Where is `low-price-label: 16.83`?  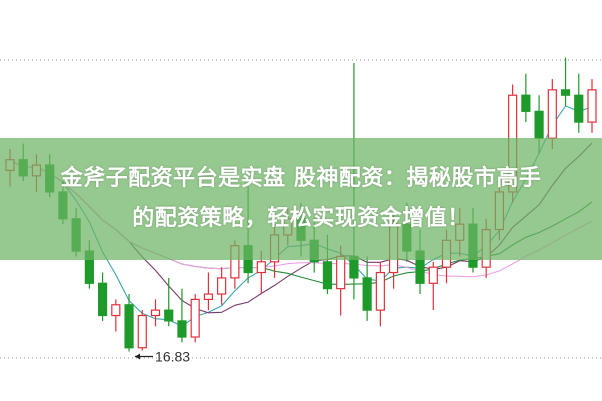 low-price-label: 16.83 is located at coordinates (172, 357).